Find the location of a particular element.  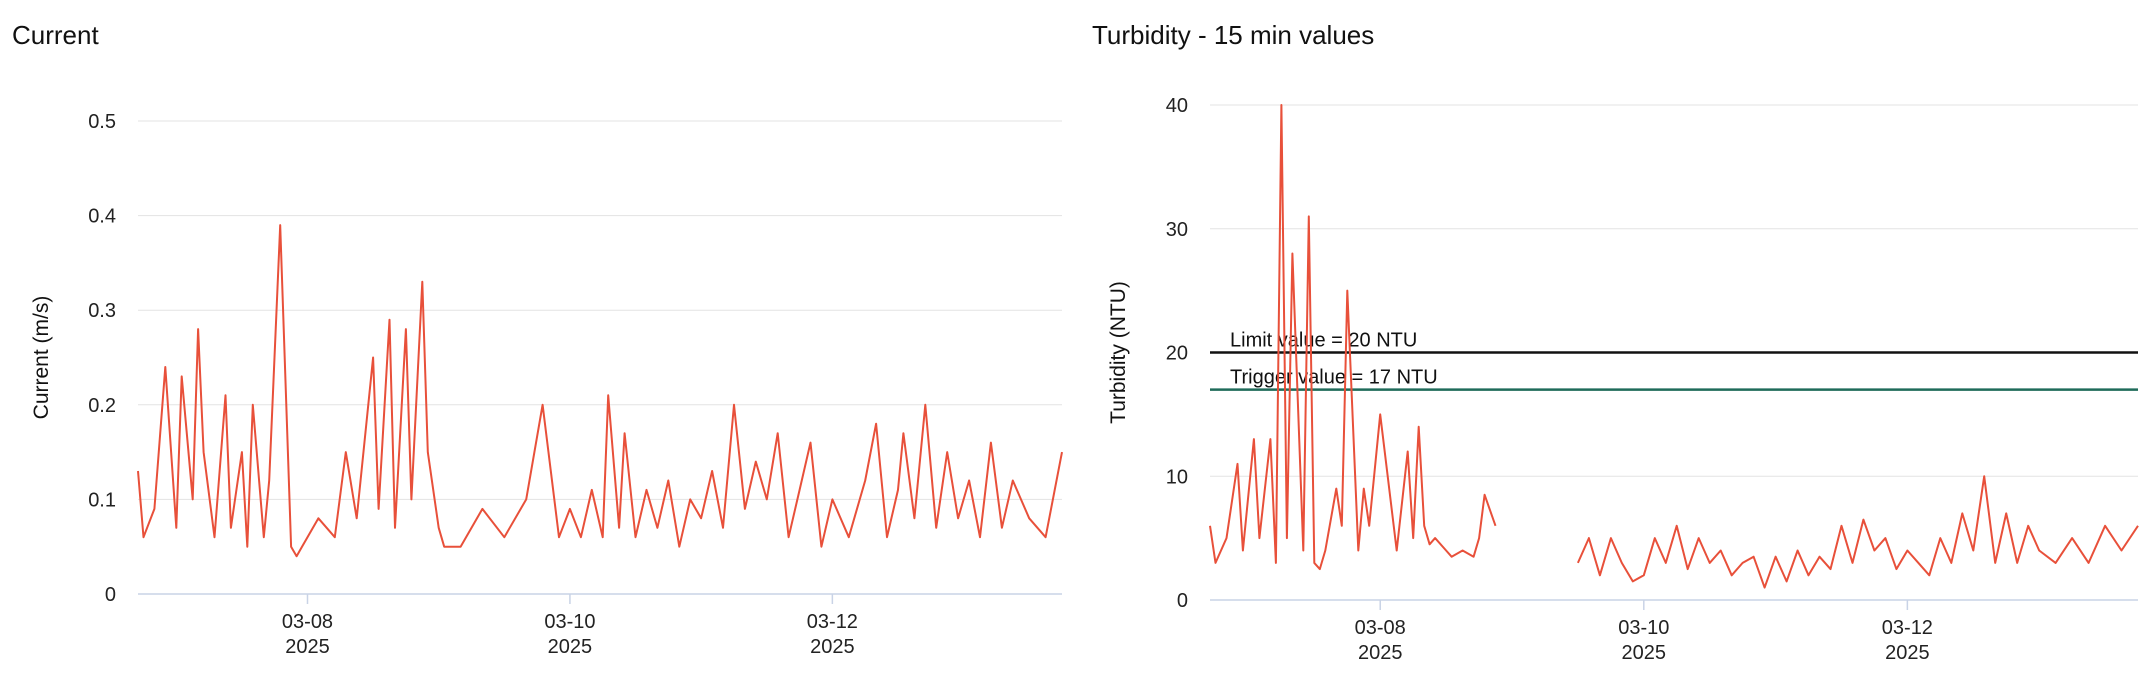

current-y-axis-label: Current (m/s) is located at coordinates (41, 358).